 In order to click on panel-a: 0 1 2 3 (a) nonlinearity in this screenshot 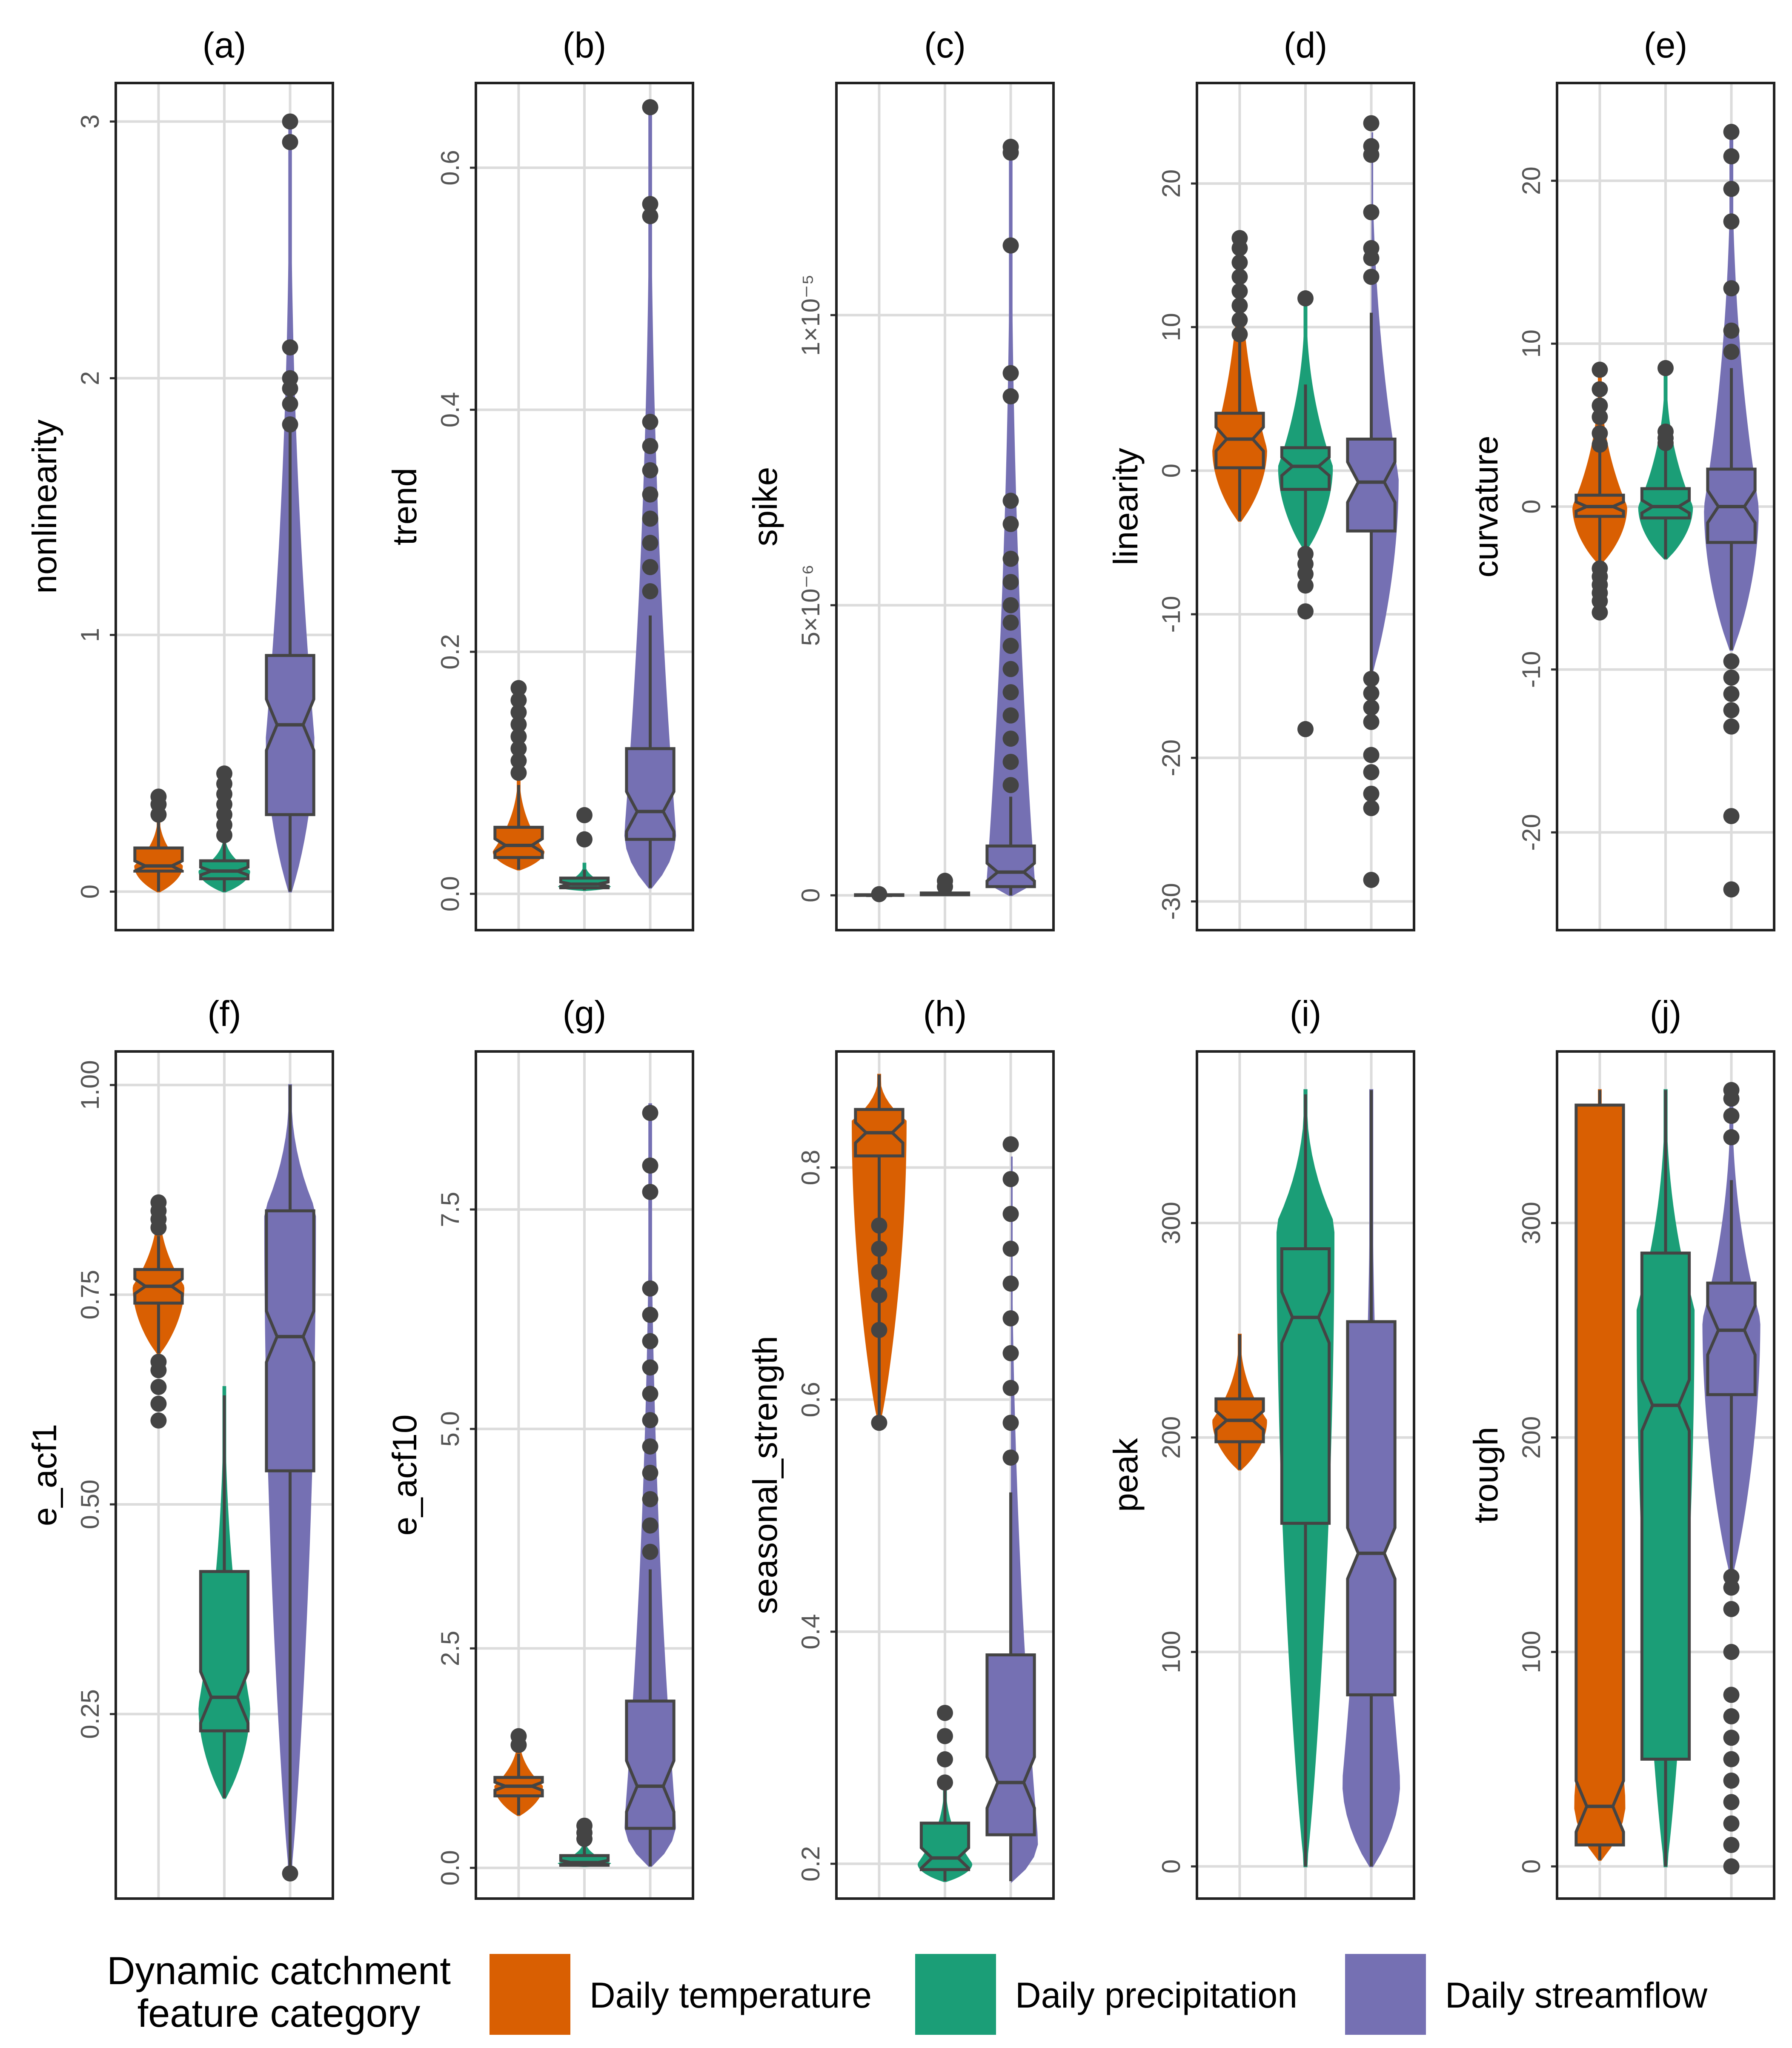, I will do `click(180, 478)`.